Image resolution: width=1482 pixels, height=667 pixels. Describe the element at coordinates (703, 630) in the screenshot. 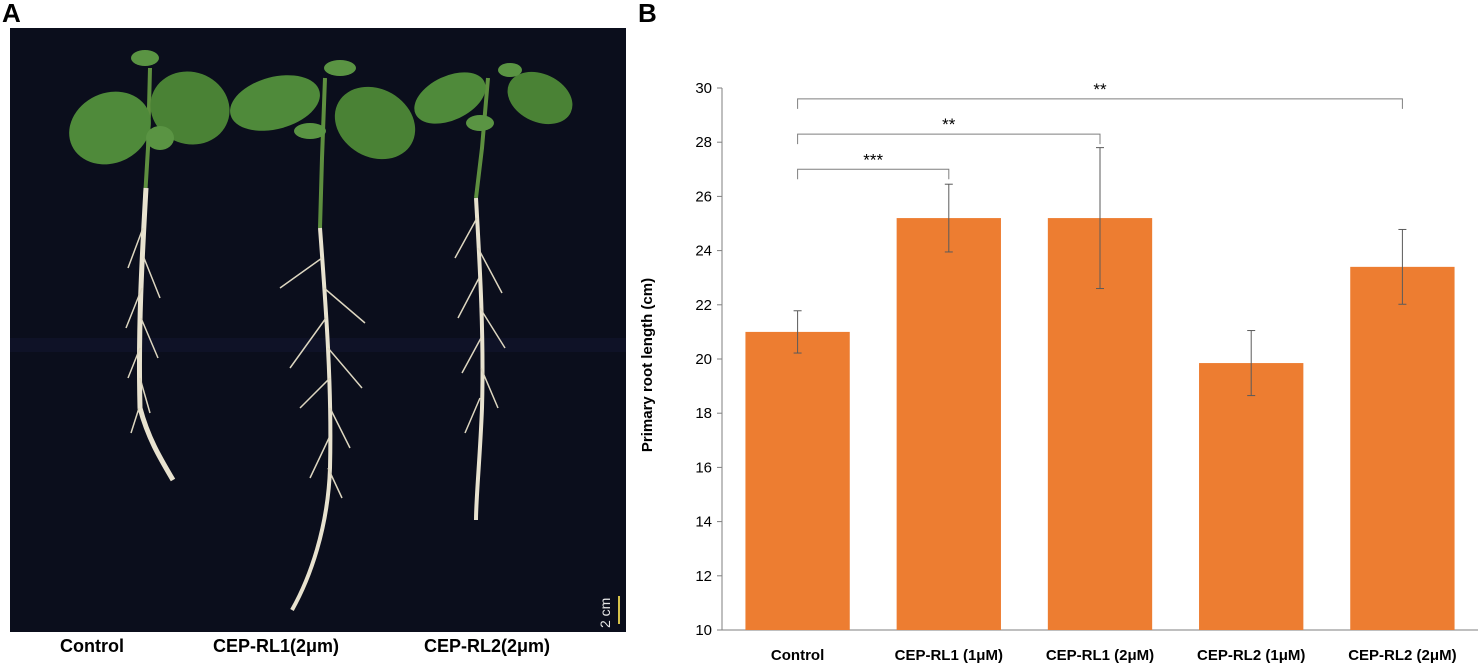

I see `y-tick-label: 10` at that location.